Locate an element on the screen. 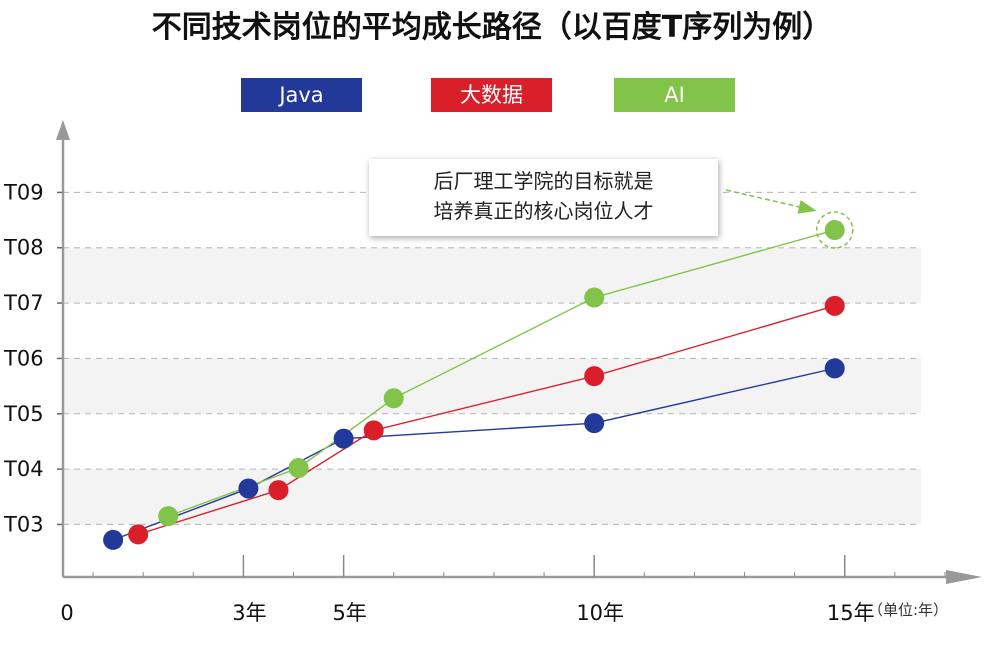  legend-item-ai: AI is located at coordinates (674, 95).